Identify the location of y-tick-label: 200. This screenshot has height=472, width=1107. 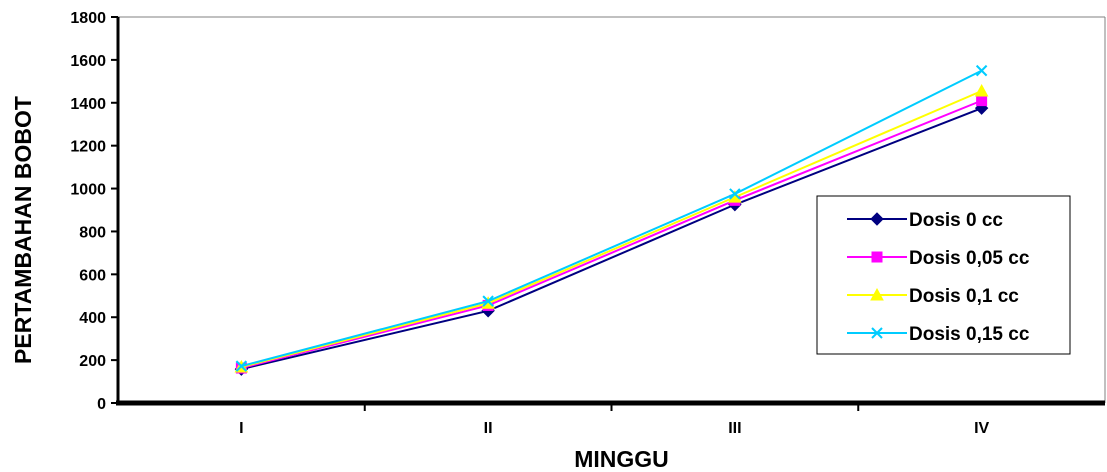
(92, 361).